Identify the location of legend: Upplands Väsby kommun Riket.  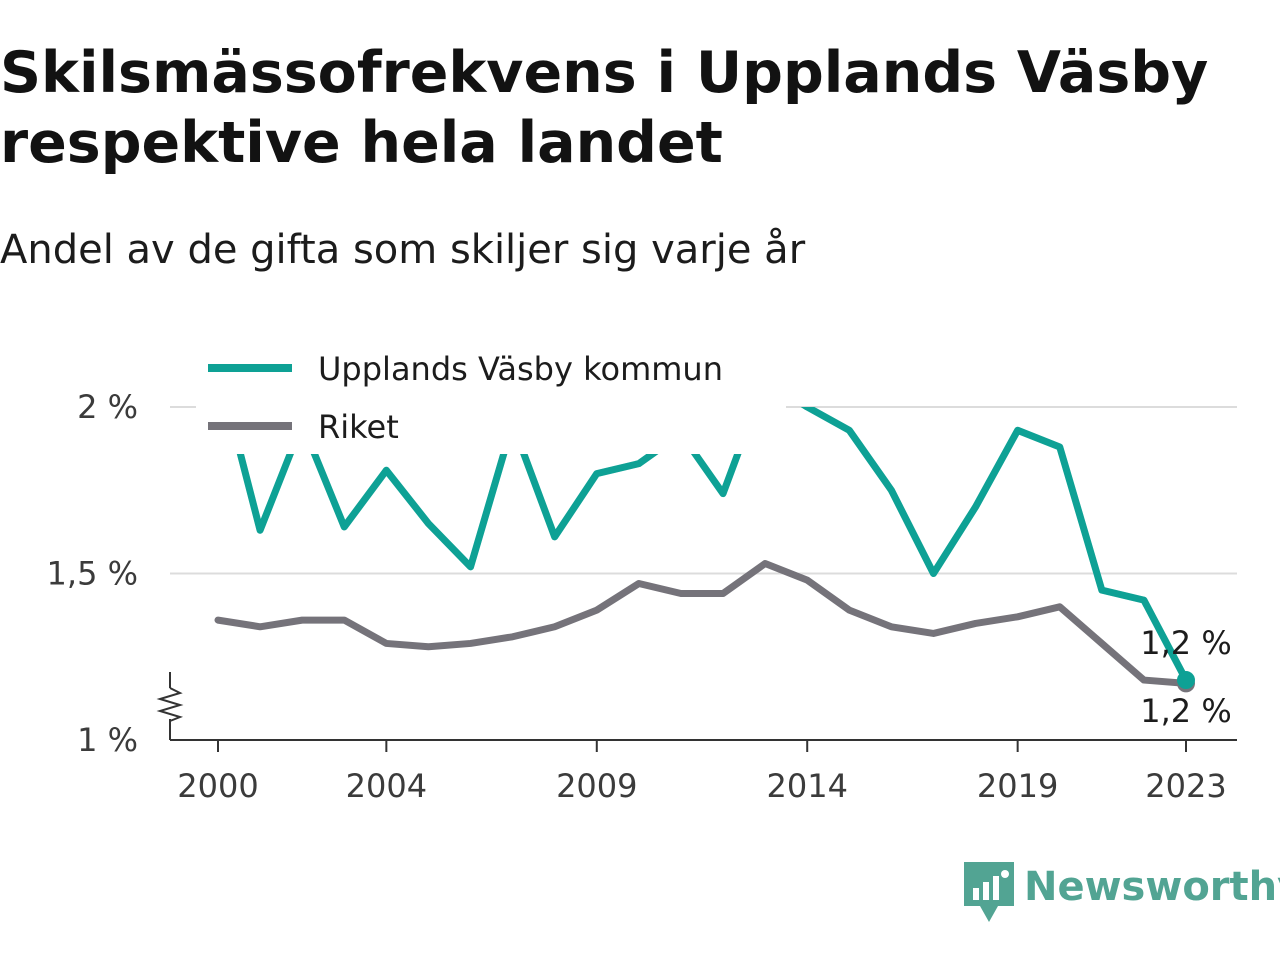
(491, 399).